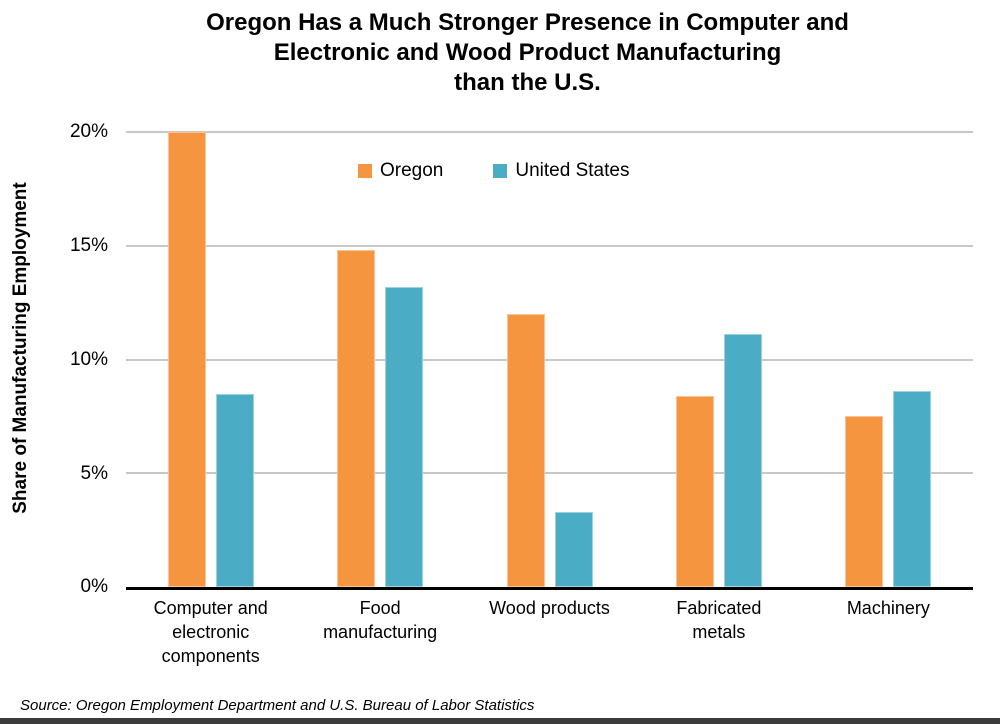 Image resolution: width=1000 pixels, height=724 pixels. I want to click on bar-group-food-manufacturing, so click(379, 359).